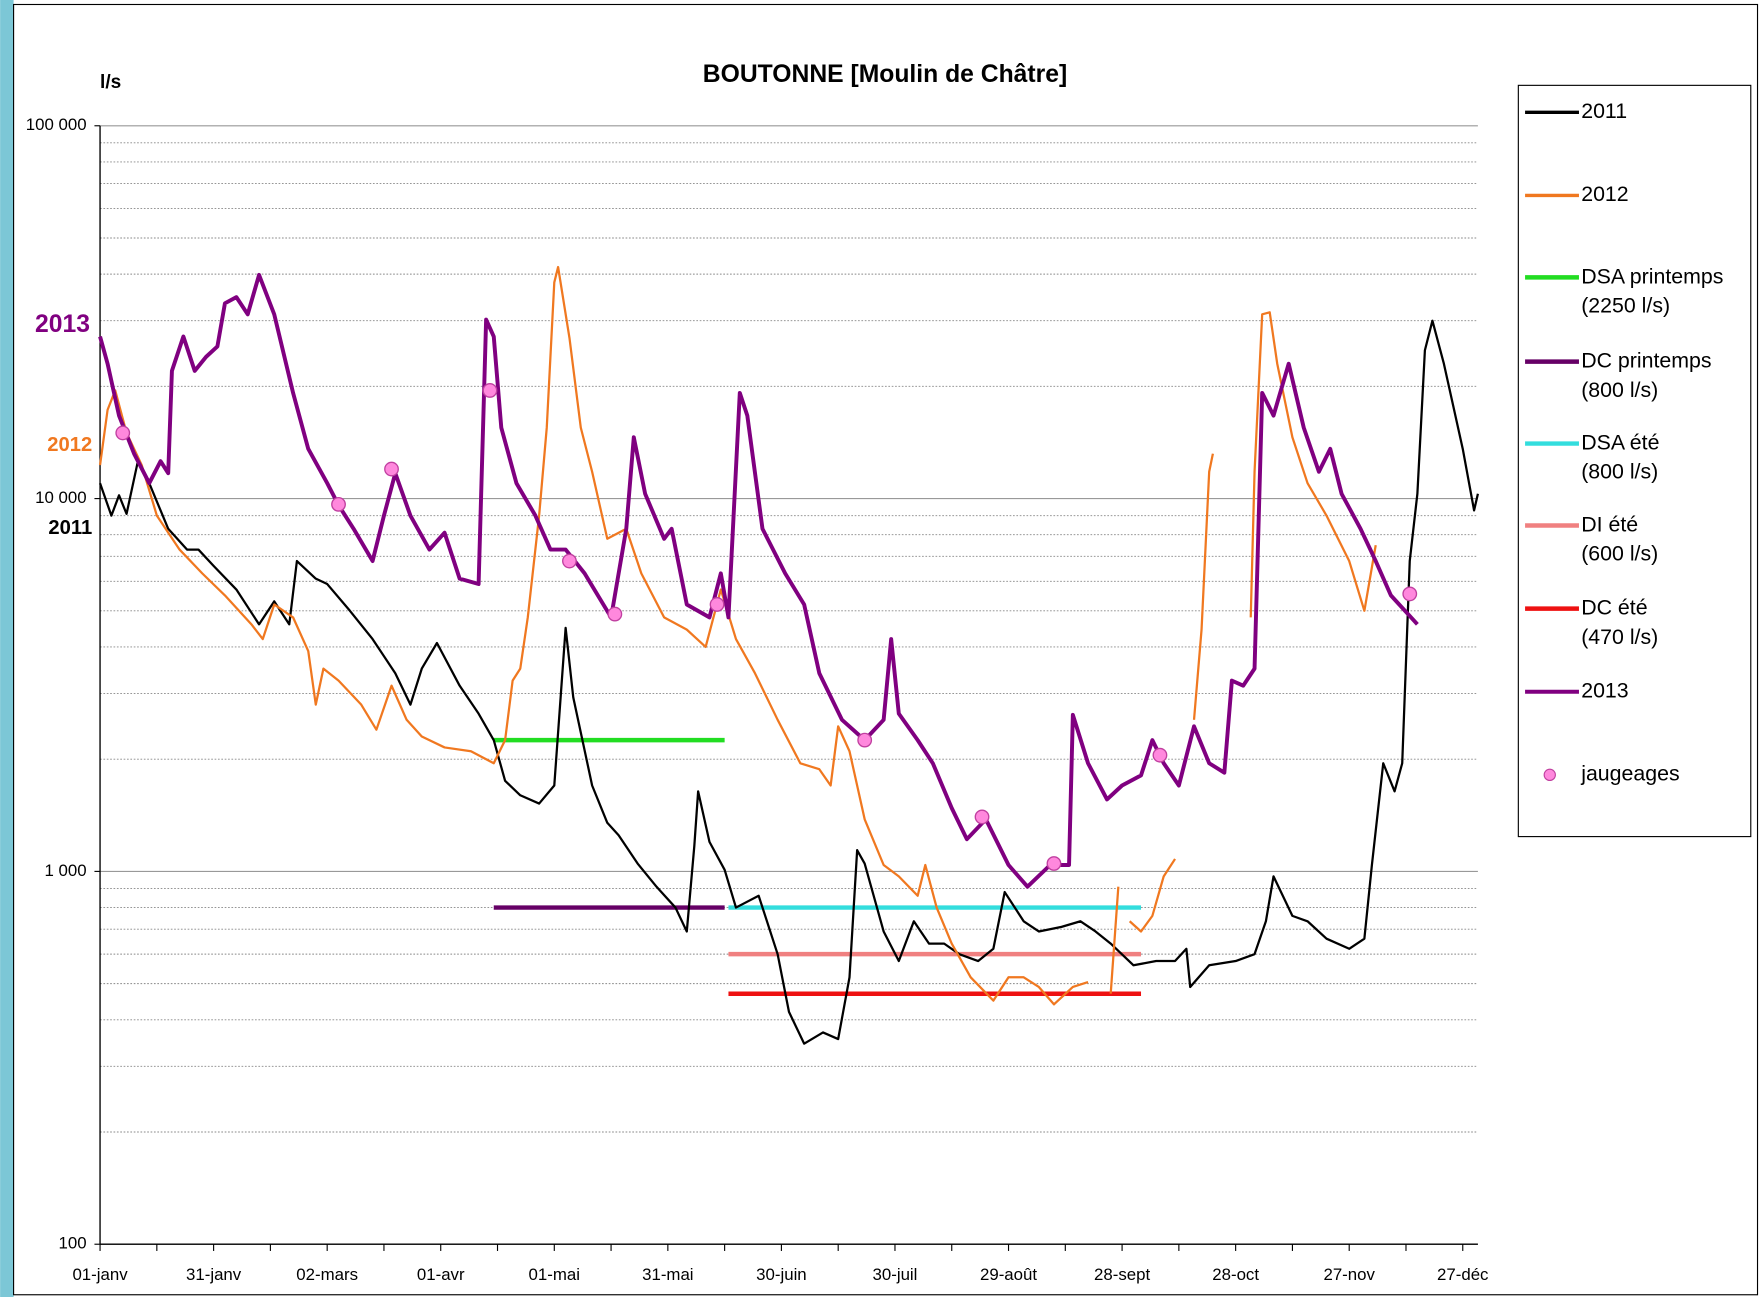 The width and height of the screenshot is (1761, 1297). What do you see at coordinates (214, 1274) in the screenshot?
I see `x-tick-label: 31-janv` at bounding box center [214, 1274].